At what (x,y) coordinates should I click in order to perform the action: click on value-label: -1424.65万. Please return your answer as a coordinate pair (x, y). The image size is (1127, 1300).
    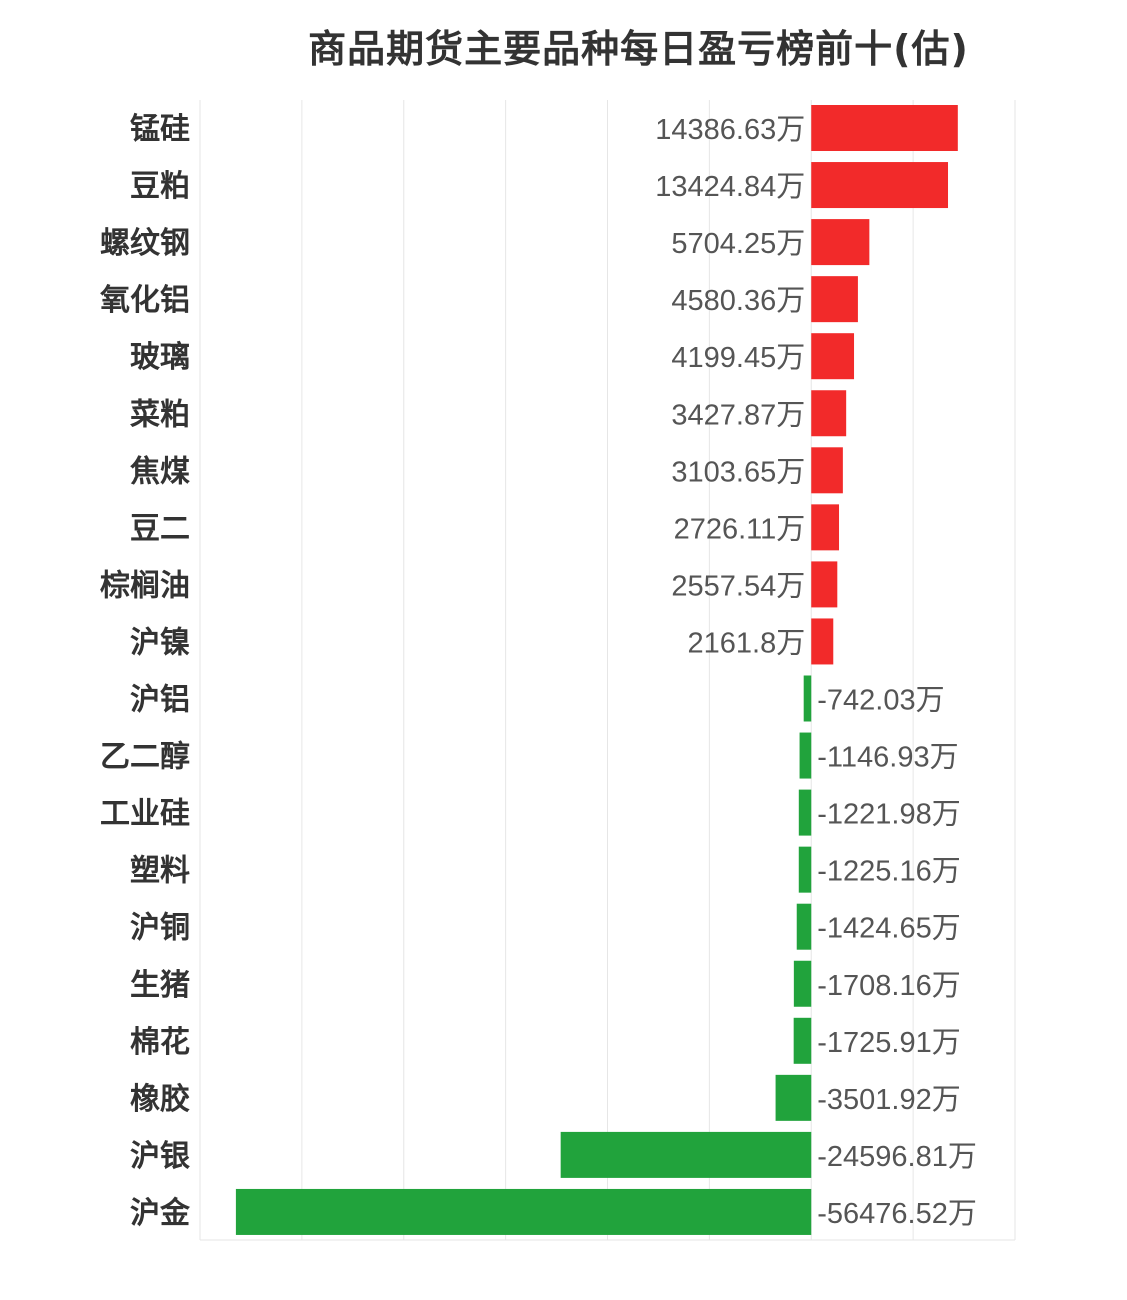
    Looking at the image, I should click on (889, 929).